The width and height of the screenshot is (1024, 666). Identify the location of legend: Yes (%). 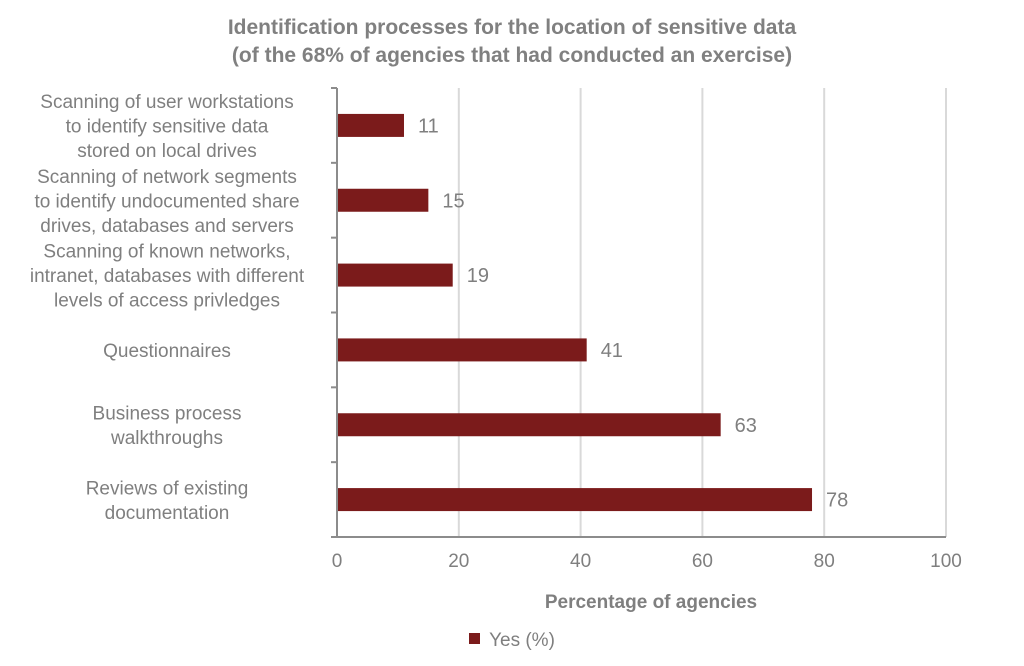
(512, 641).